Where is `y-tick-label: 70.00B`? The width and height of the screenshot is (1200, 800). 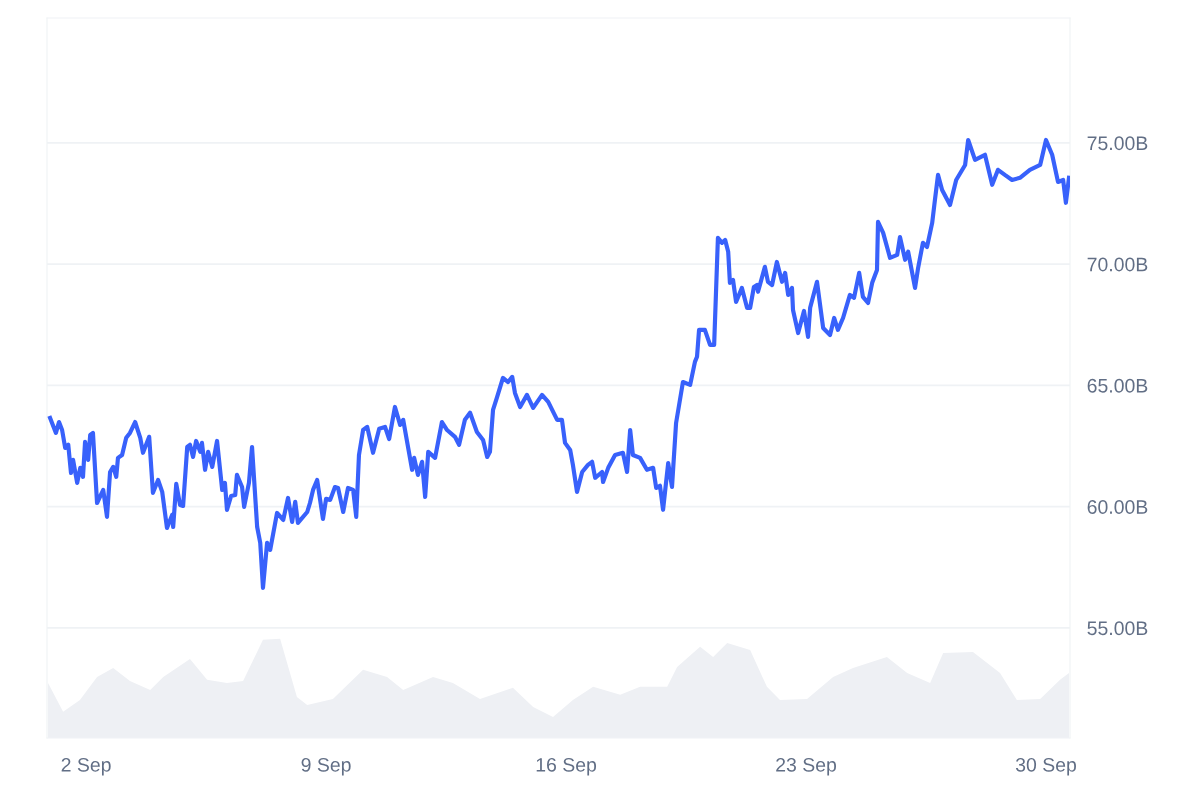
y-tick-label: 70.00B is located at coordinates (1117, 264).